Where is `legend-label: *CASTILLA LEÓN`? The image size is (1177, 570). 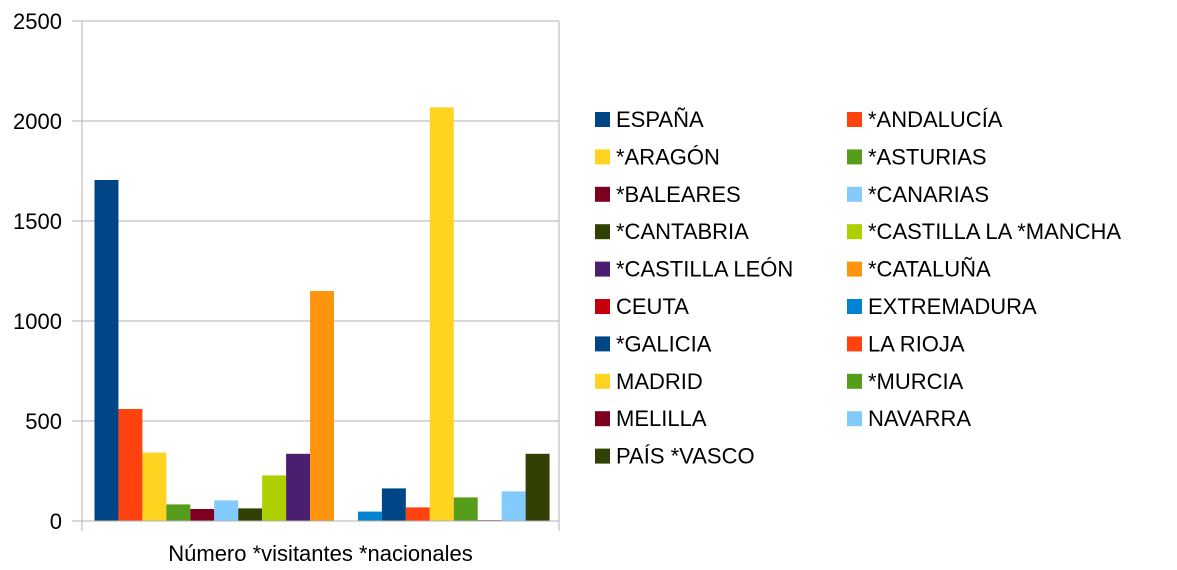 legend-label: *CASTILLA LEÓN is located at coordinates (704, 269).